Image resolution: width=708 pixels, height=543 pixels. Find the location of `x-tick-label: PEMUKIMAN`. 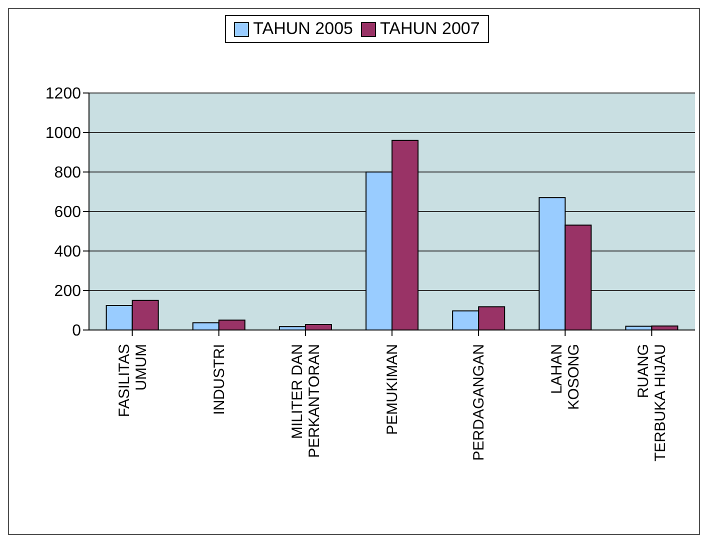

x-tick-label: PEMUKIMAN is located at coordinates (392, 389).